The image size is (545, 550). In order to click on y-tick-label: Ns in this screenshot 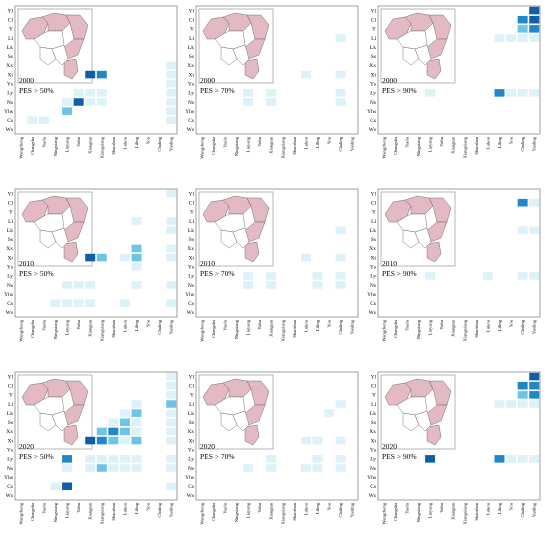, I will do `click(191, 103)`.